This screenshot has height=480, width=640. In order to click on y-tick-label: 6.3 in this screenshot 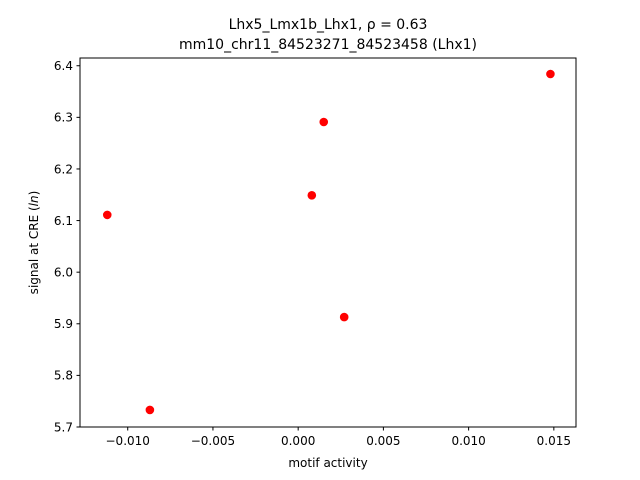, I will do `click(63, 118)`.